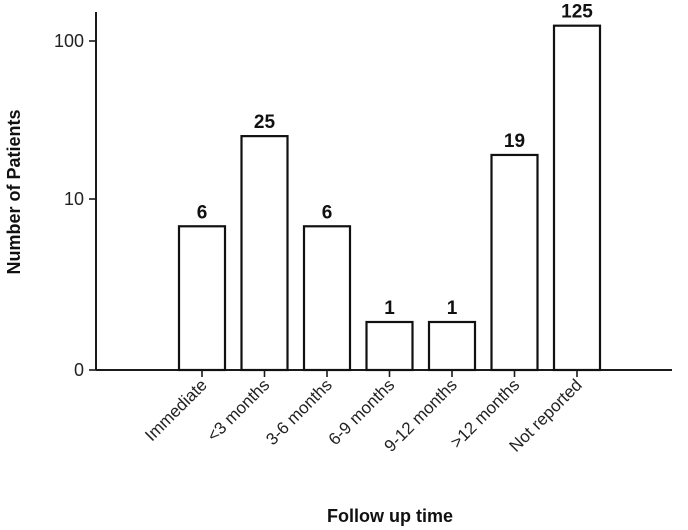 This screenshot has width=688, height=530. What do you see at coordinates (69, 41) in the screenshot?
I see `y-tick-label: 100` at bounding box center [69, 41].